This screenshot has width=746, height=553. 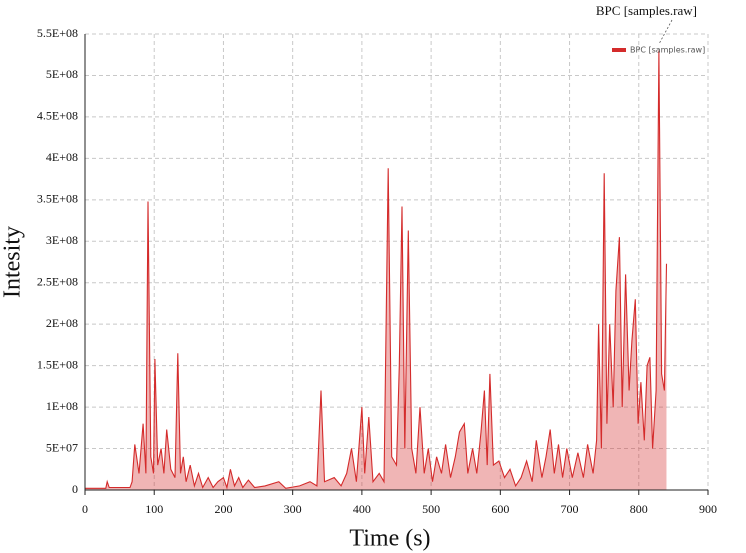 I want to click on x-tick-label: 600, so click(x=500, y=509).